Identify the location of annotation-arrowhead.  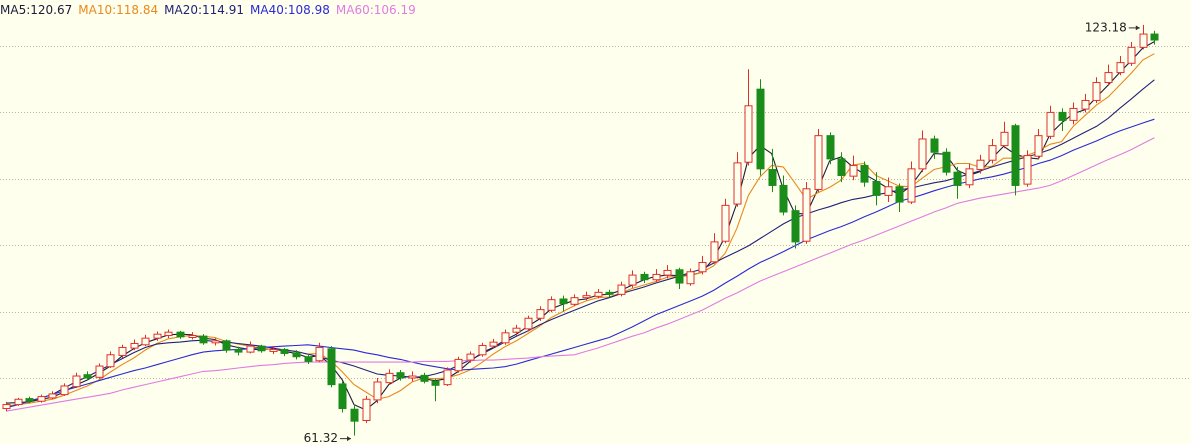
(1137, 28).